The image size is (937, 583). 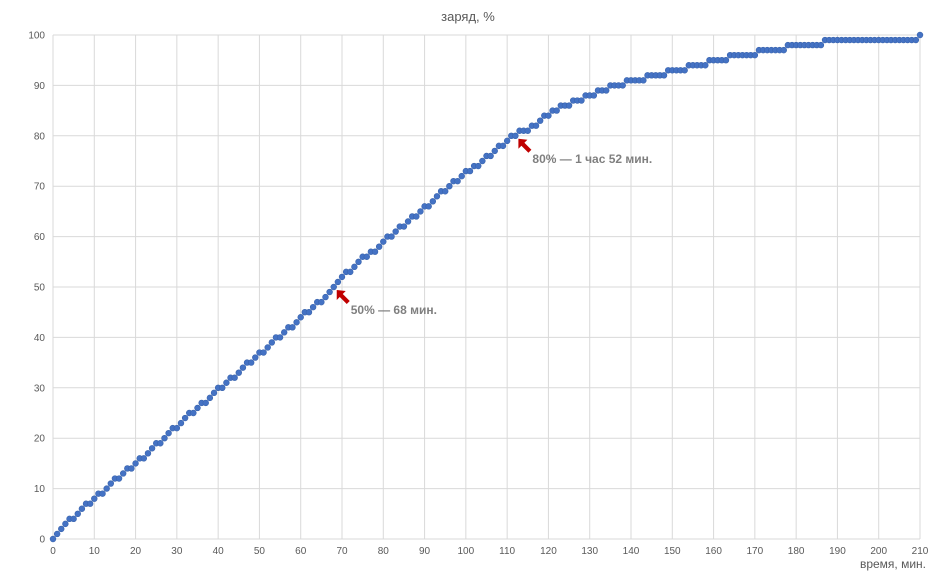 What do you see at coordinates (837, 551) in the screenshot?
I see `x-tick-label: 190` at bounding box center [837, 551].